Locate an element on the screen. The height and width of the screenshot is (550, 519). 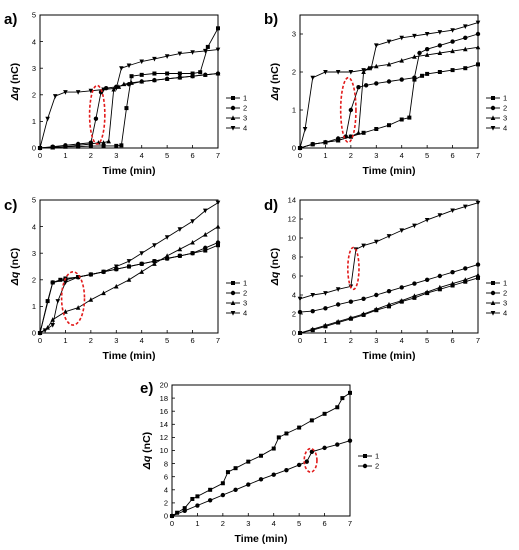
panel-label: c) is located at coordinates (10, 205).